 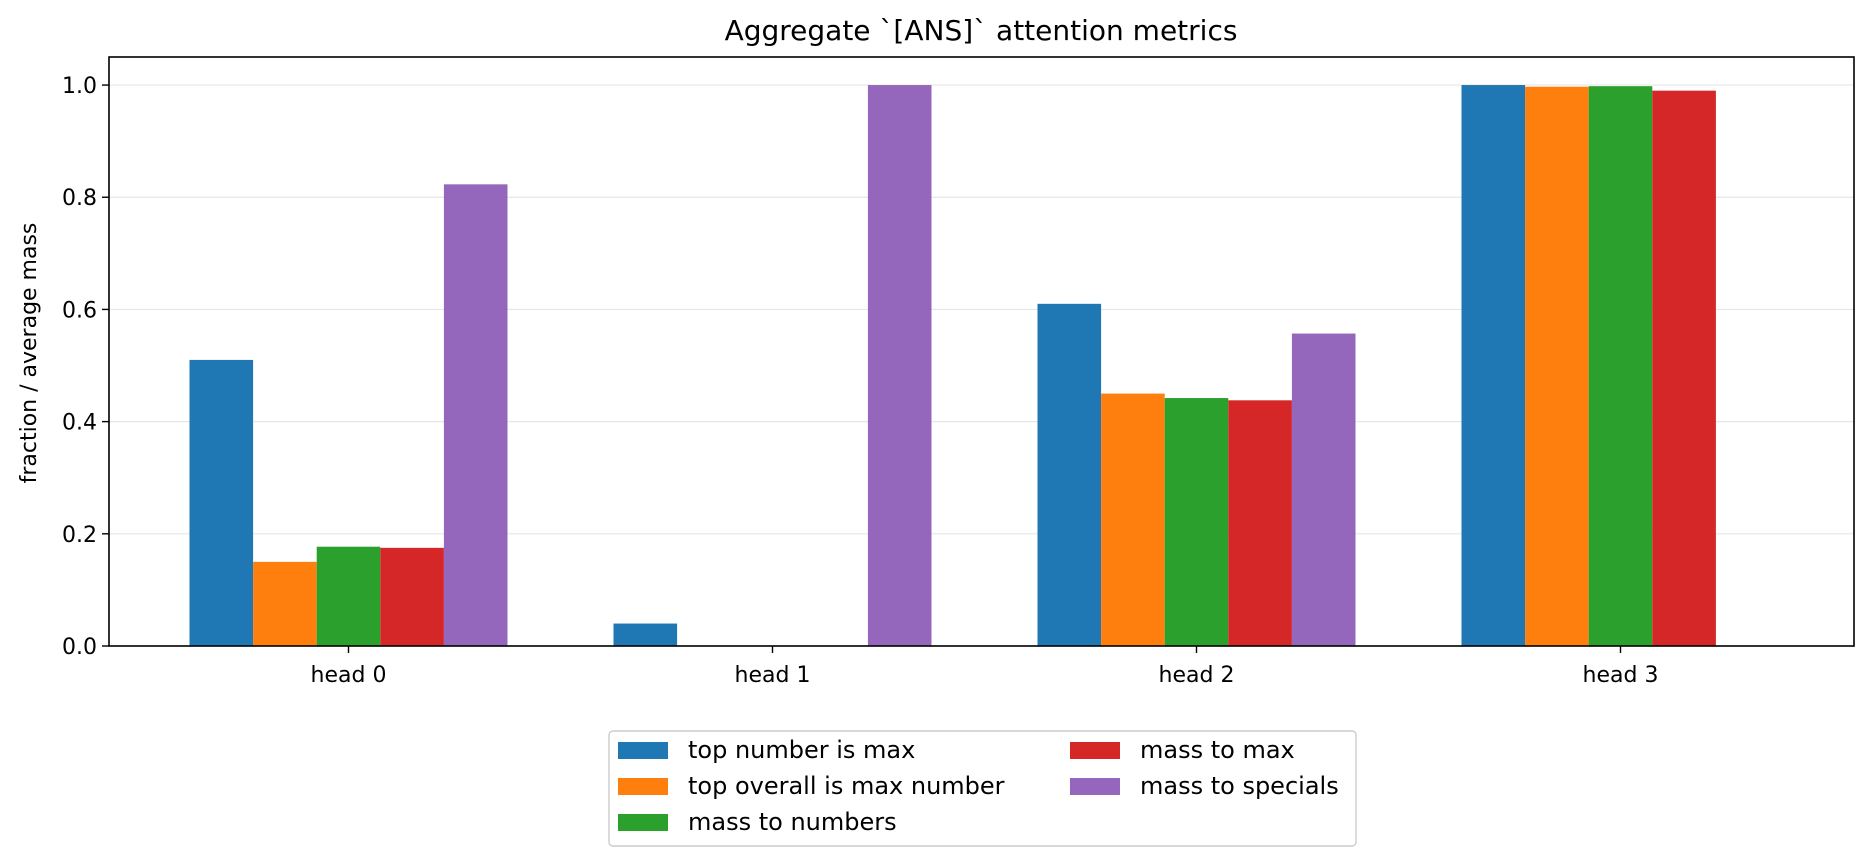 I want to click on x-tick-label: head 3, so click(x=1621, y=675).